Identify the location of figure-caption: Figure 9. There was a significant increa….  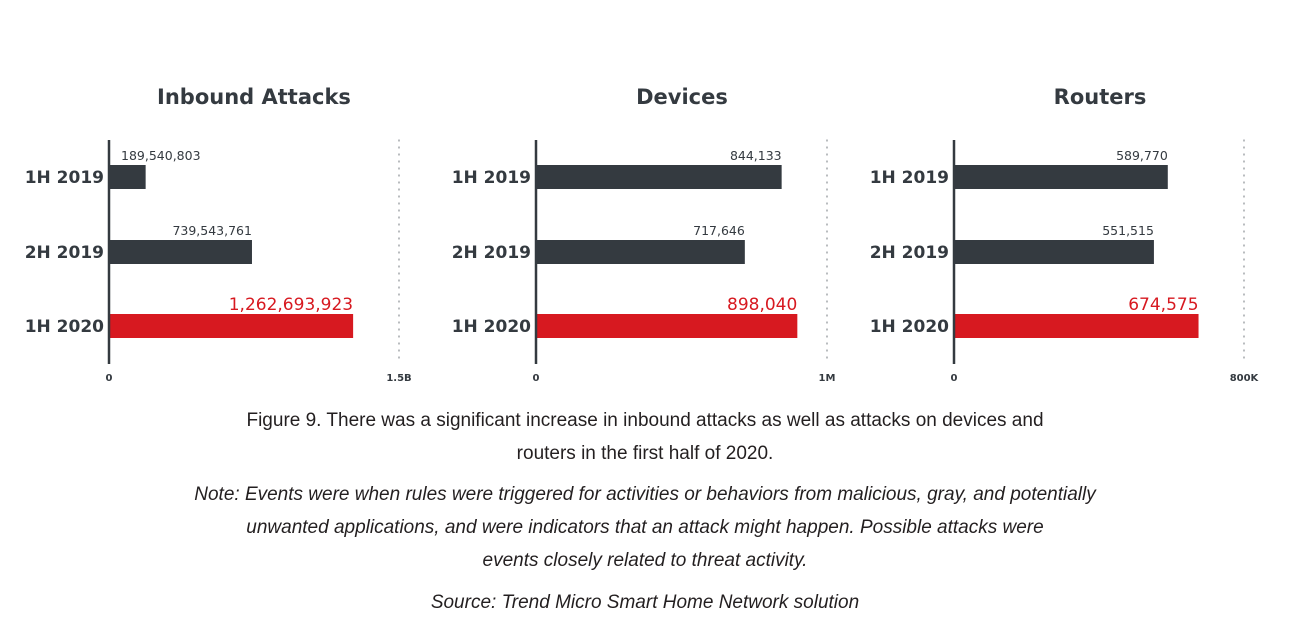
(645, 437).